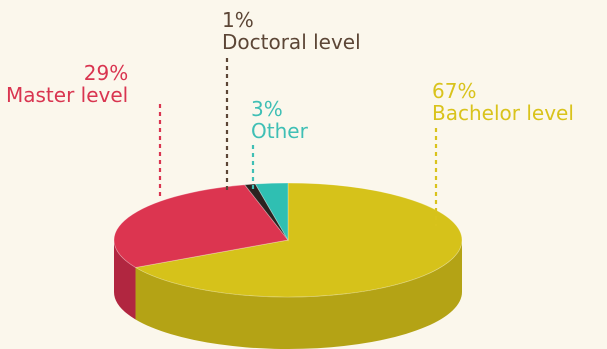 Image resolution: width=607 pixels, height=349 pixels. Describe the element at coordinates (503, 113) in the screenshot. I see `bachelor-level-name: Bachelor level` at that location.